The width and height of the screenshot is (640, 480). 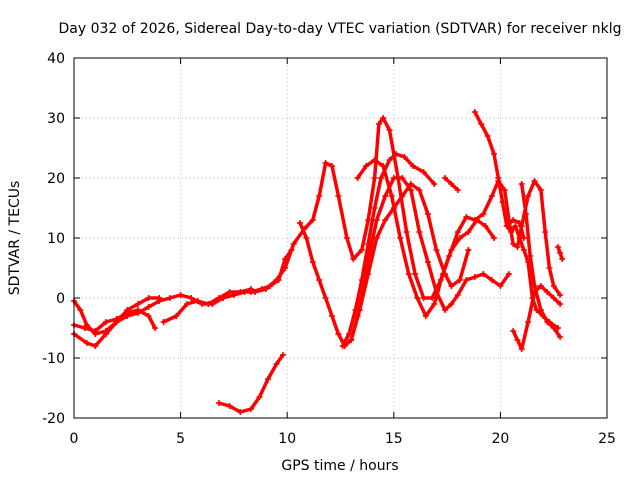 I want to click on x-tick-label: 0, so click(x=74, y=439).